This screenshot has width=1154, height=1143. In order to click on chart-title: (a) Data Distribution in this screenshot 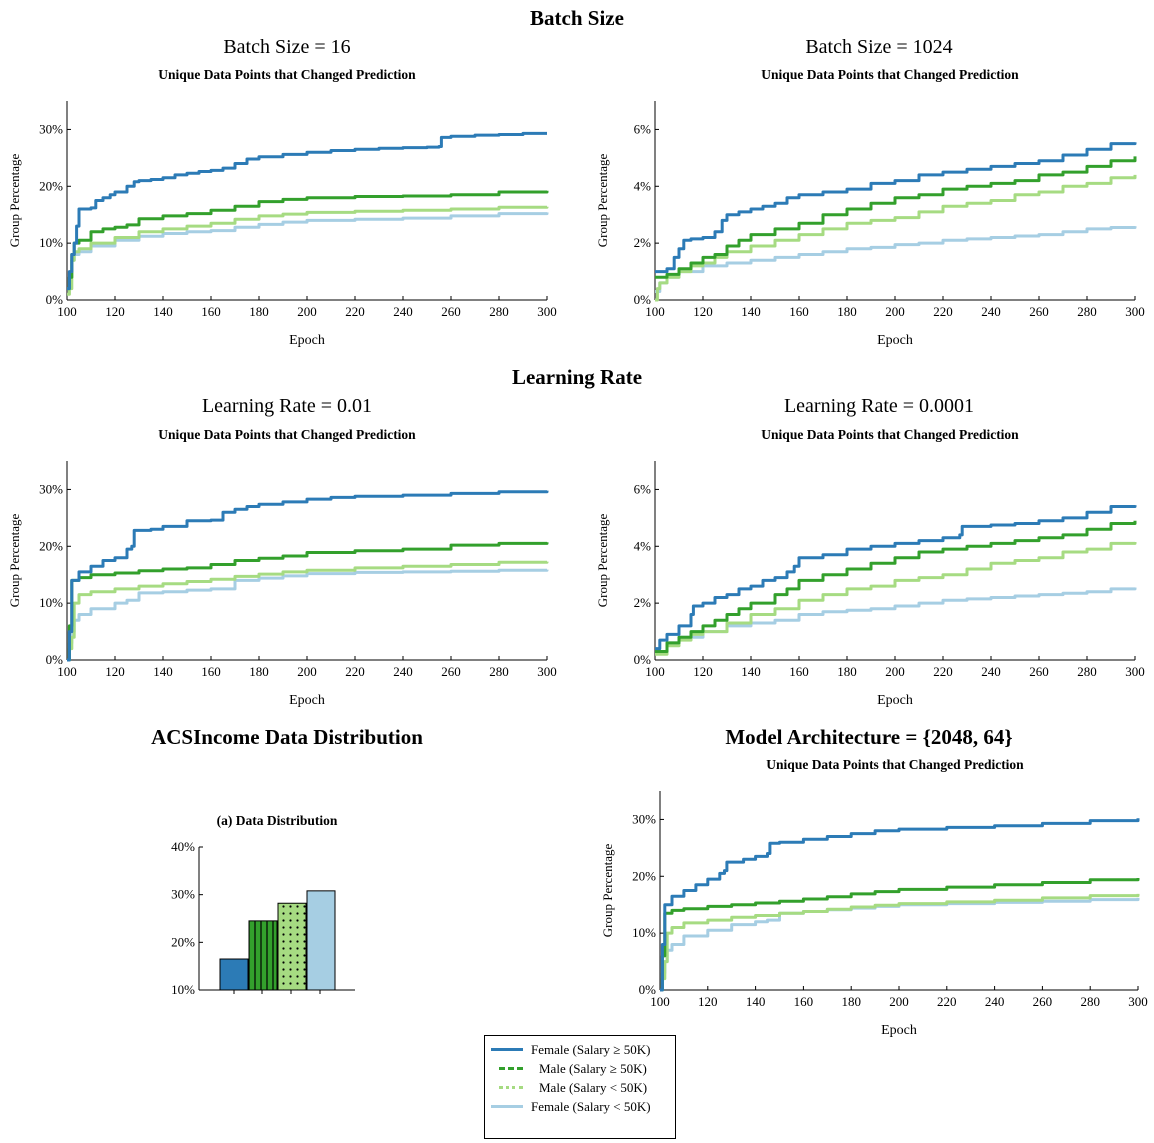, I will do `click(277, 820)`.